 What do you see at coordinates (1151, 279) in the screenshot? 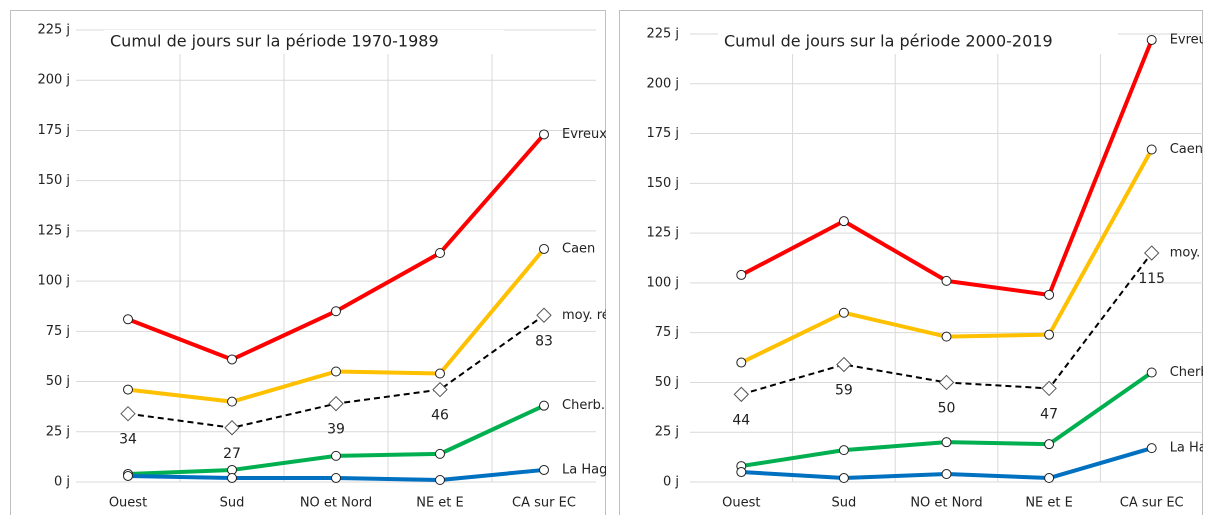
I see `data-label: 115` at bounding box center [1151, 279].